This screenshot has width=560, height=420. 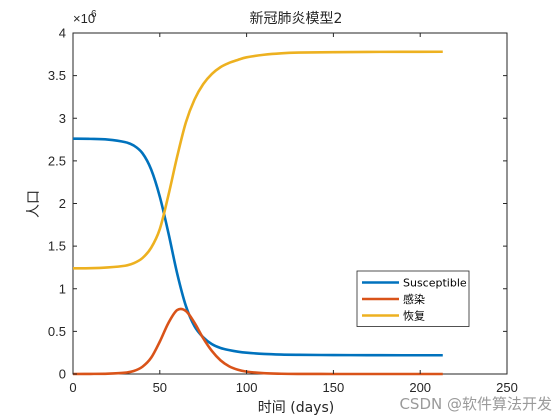 I want to click on x-tick-label: 100, so click(x=247, y=387).